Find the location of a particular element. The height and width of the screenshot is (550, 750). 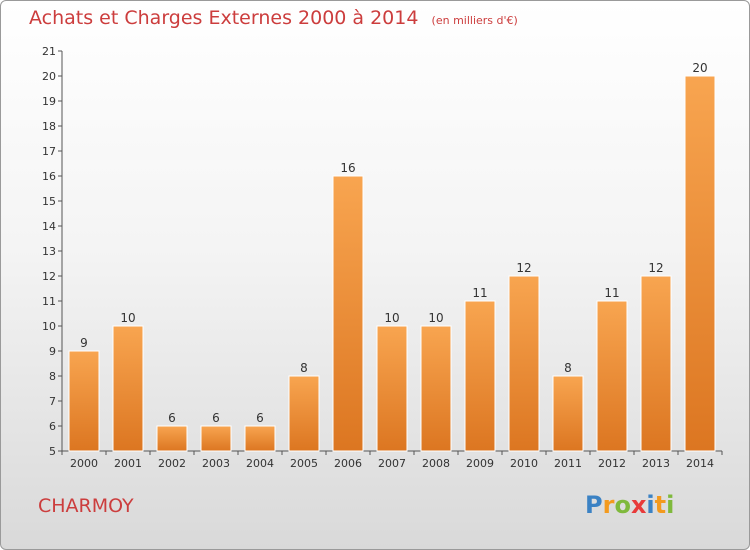

y-tick-label: 10 is located at coordinates (49, 326).